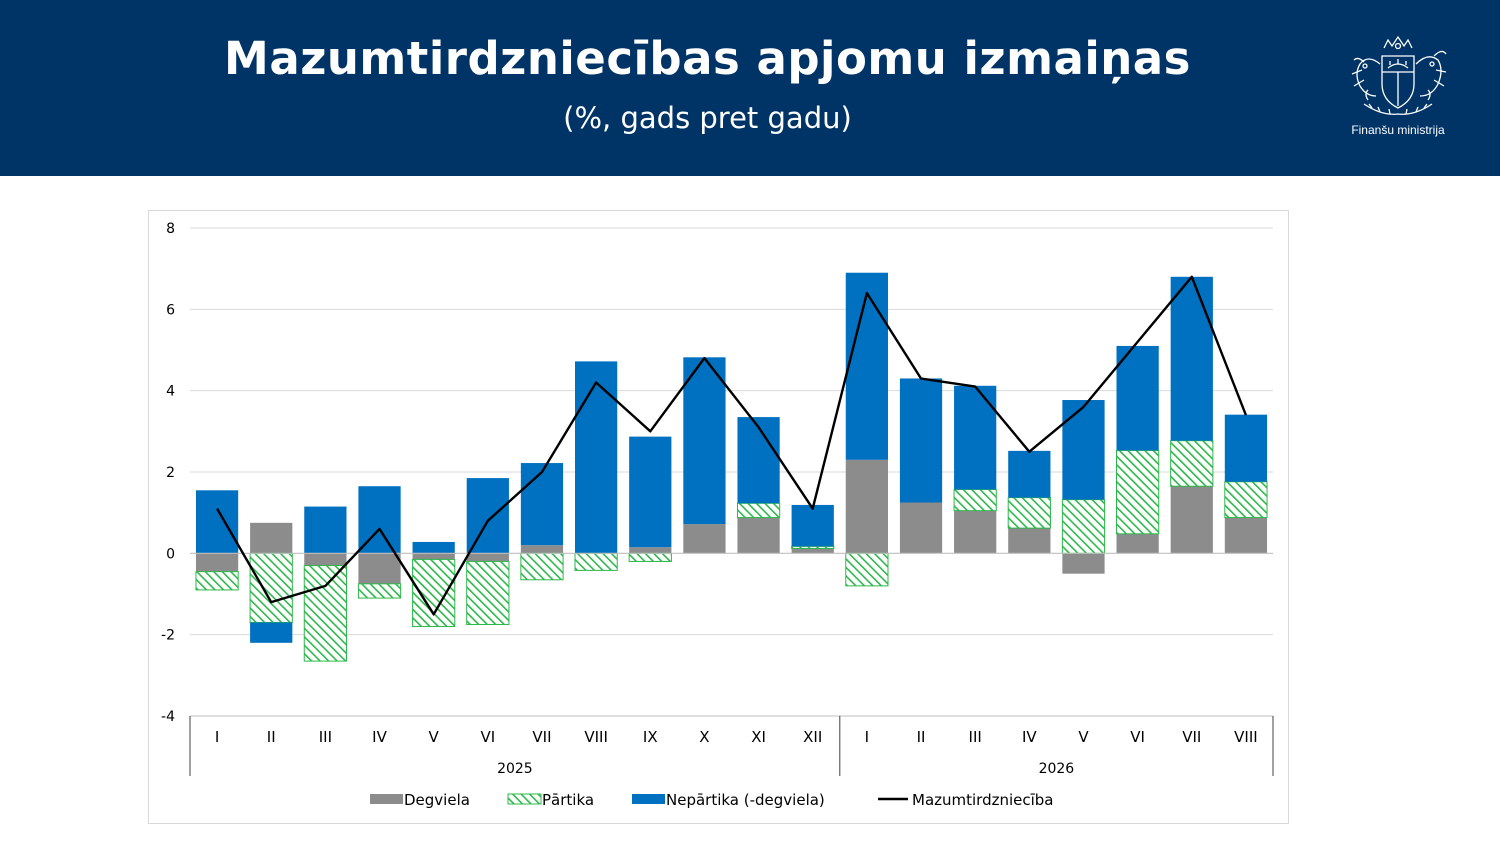 Image resolution: width=1500 pixels, height=860 pixels. Describe the element at coordinates (568, 800) in the screenshot. I see `legend-label: Pārtika` at that location.